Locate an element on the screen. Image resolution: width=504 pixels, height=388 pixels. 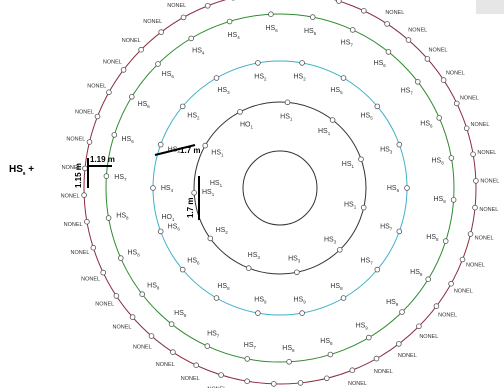
green-hole-label: HS5 is located at coordinates (310, 32).